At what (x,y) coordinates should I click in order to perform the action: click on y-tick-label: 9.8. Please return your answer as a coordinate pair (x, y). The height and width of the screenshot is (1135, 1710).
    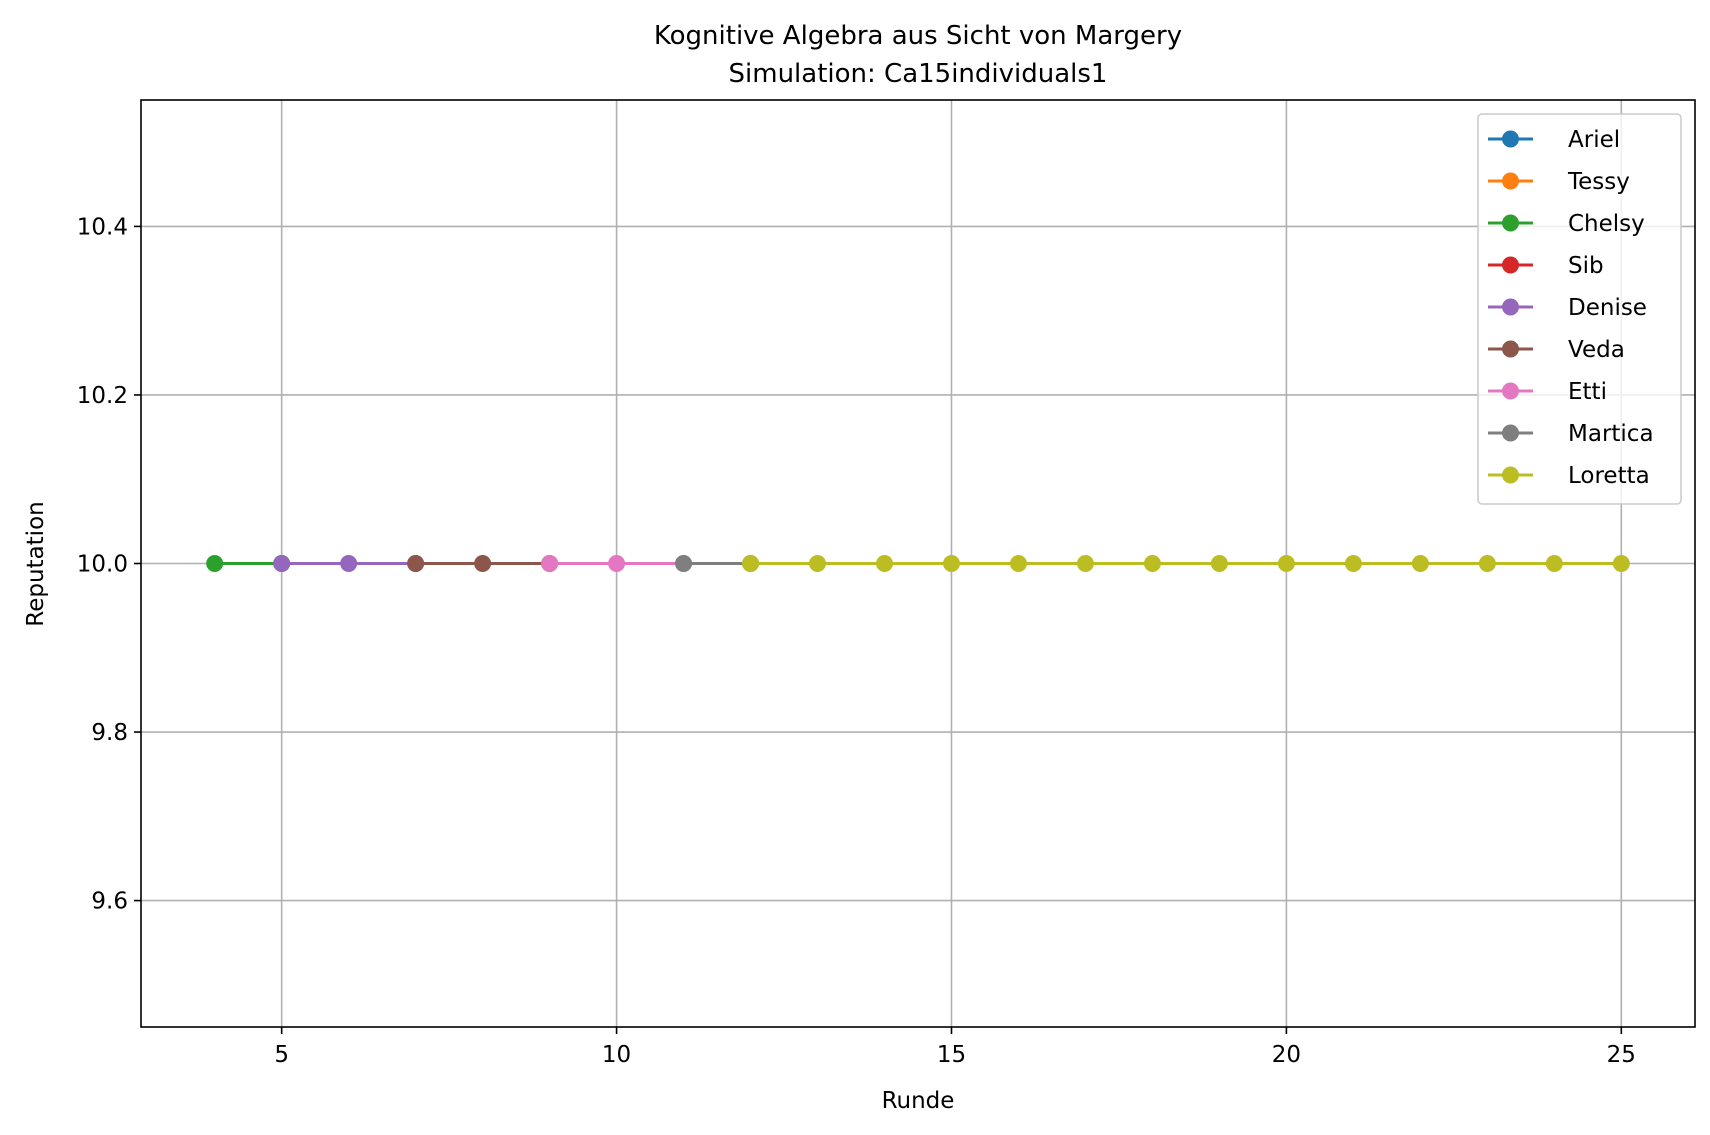
    Looking at the image, I should click on (109, 733).